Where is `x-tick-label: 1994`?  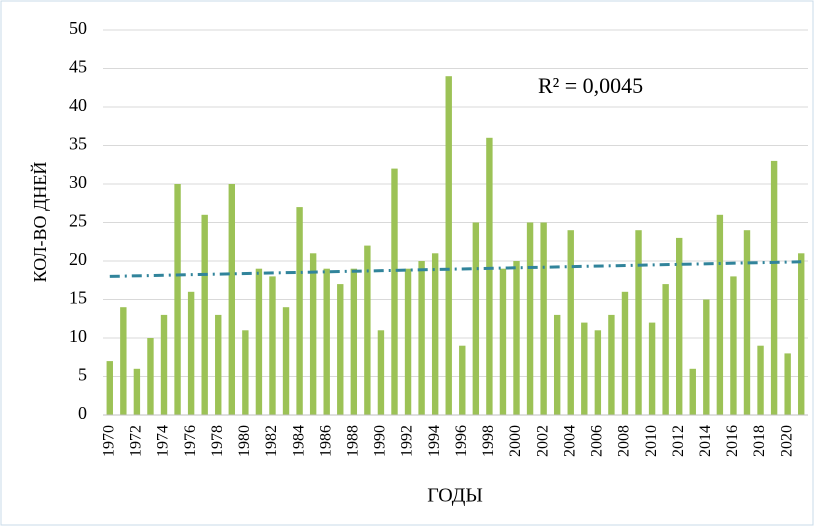
x-tick-label: 1994 is located at coordinates (434, 441).